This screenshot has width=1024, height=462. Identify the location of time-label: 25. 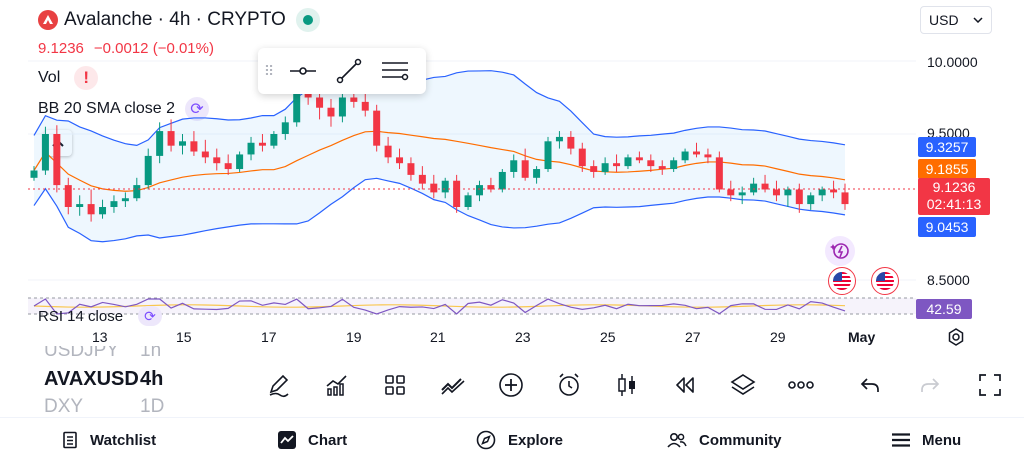
(608, 337).